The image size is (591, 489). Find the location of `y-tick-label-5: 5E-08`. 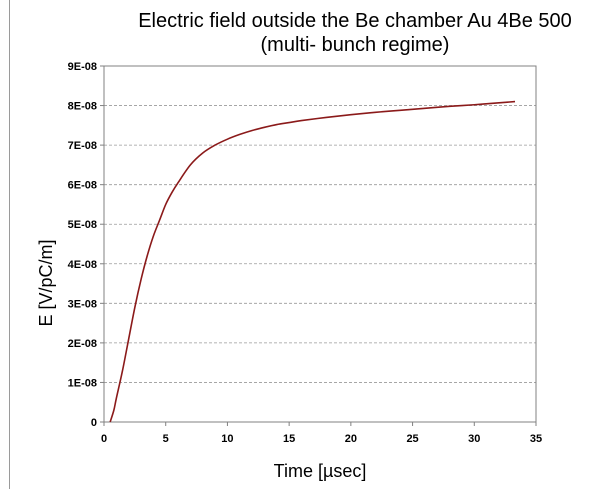

y-tick-label-5: 5E-08 is located at coordinates (82, 225).